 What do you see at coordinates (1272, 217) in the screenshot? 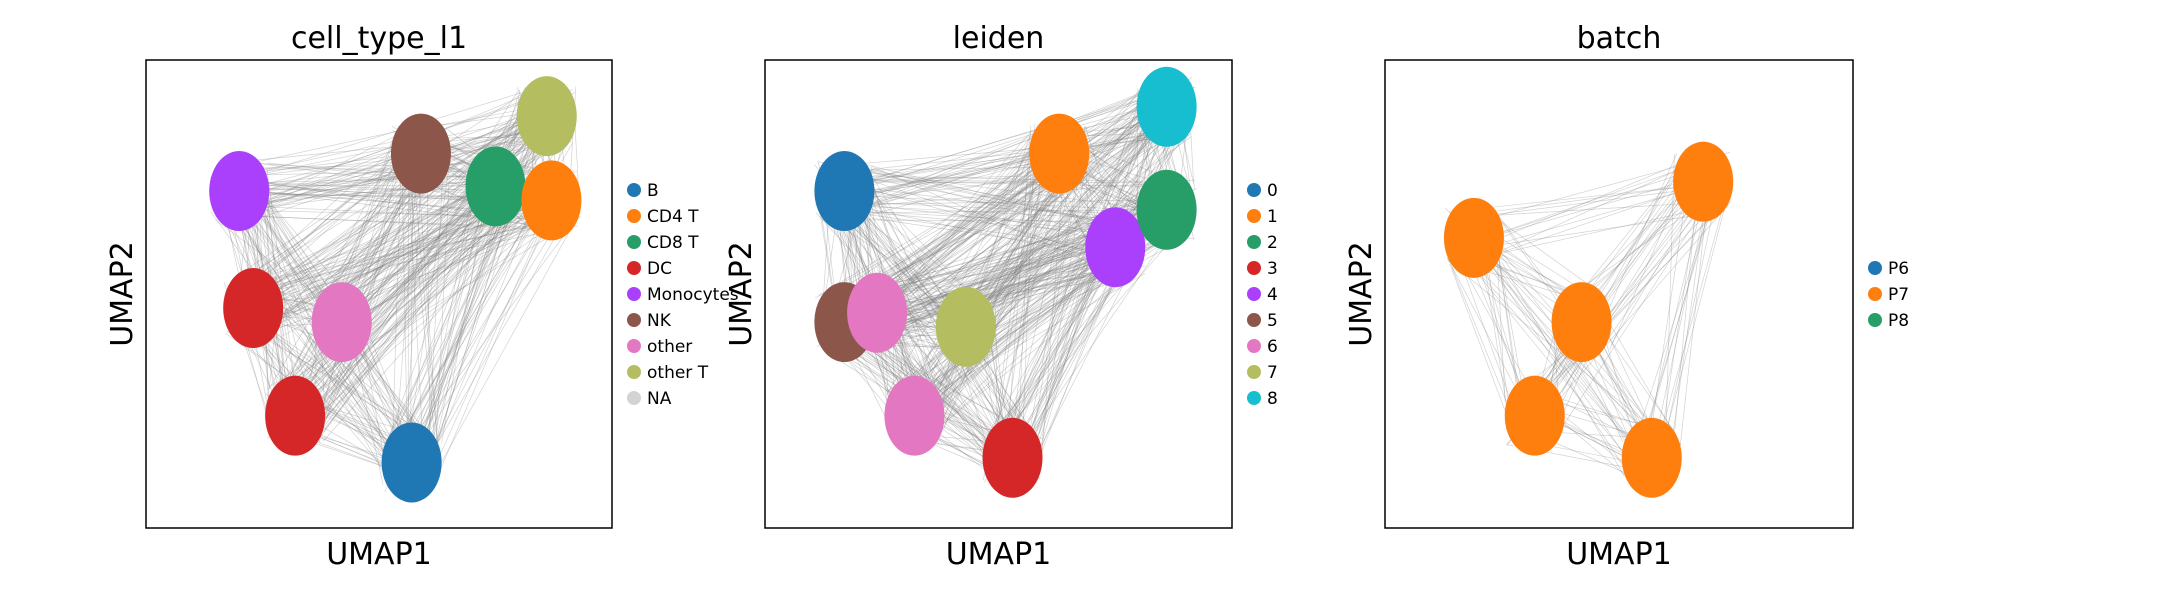
I see `legend-label: 1` at bounding box center [1272, 217].